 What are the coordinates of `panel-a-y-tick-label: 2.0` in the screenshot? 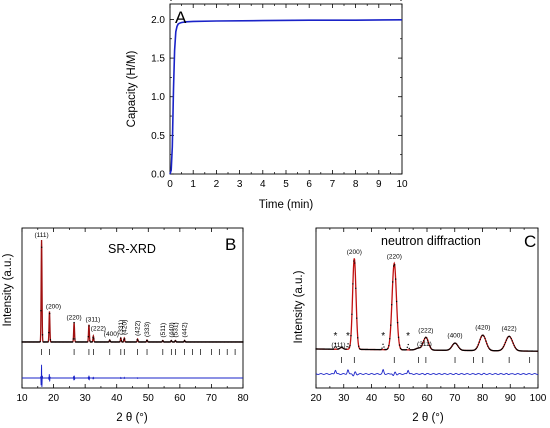 It's located at (158, 20).